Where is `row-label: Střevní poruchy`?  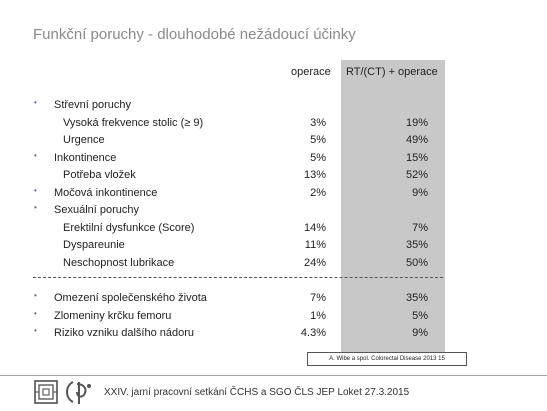
row-label: Střevní poruchy is located at coordinates (93, 105).